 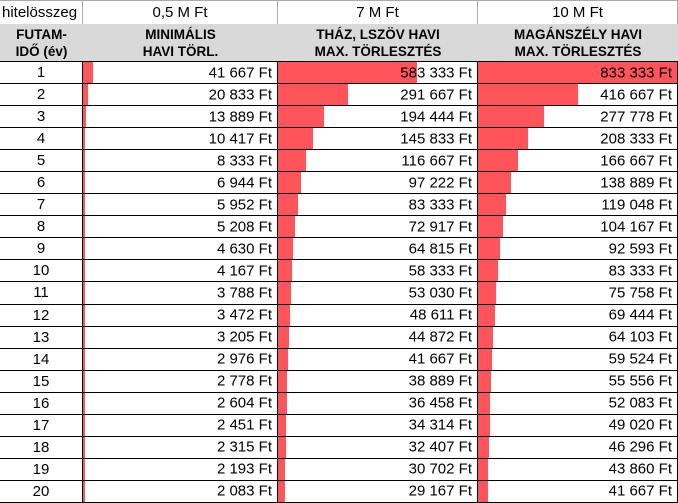 I want to click on min-payment-cell: 13 889 Ft, so click(x=180, y=117).